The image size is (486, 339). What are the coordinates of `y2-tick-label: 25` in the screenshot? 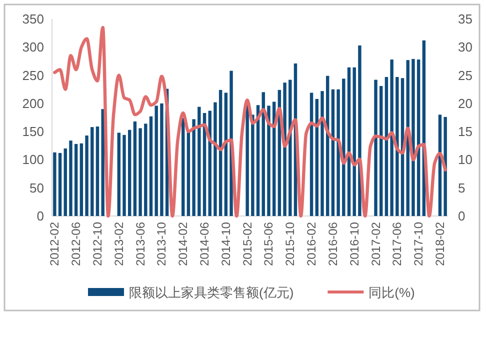 It's located at (465, 75).